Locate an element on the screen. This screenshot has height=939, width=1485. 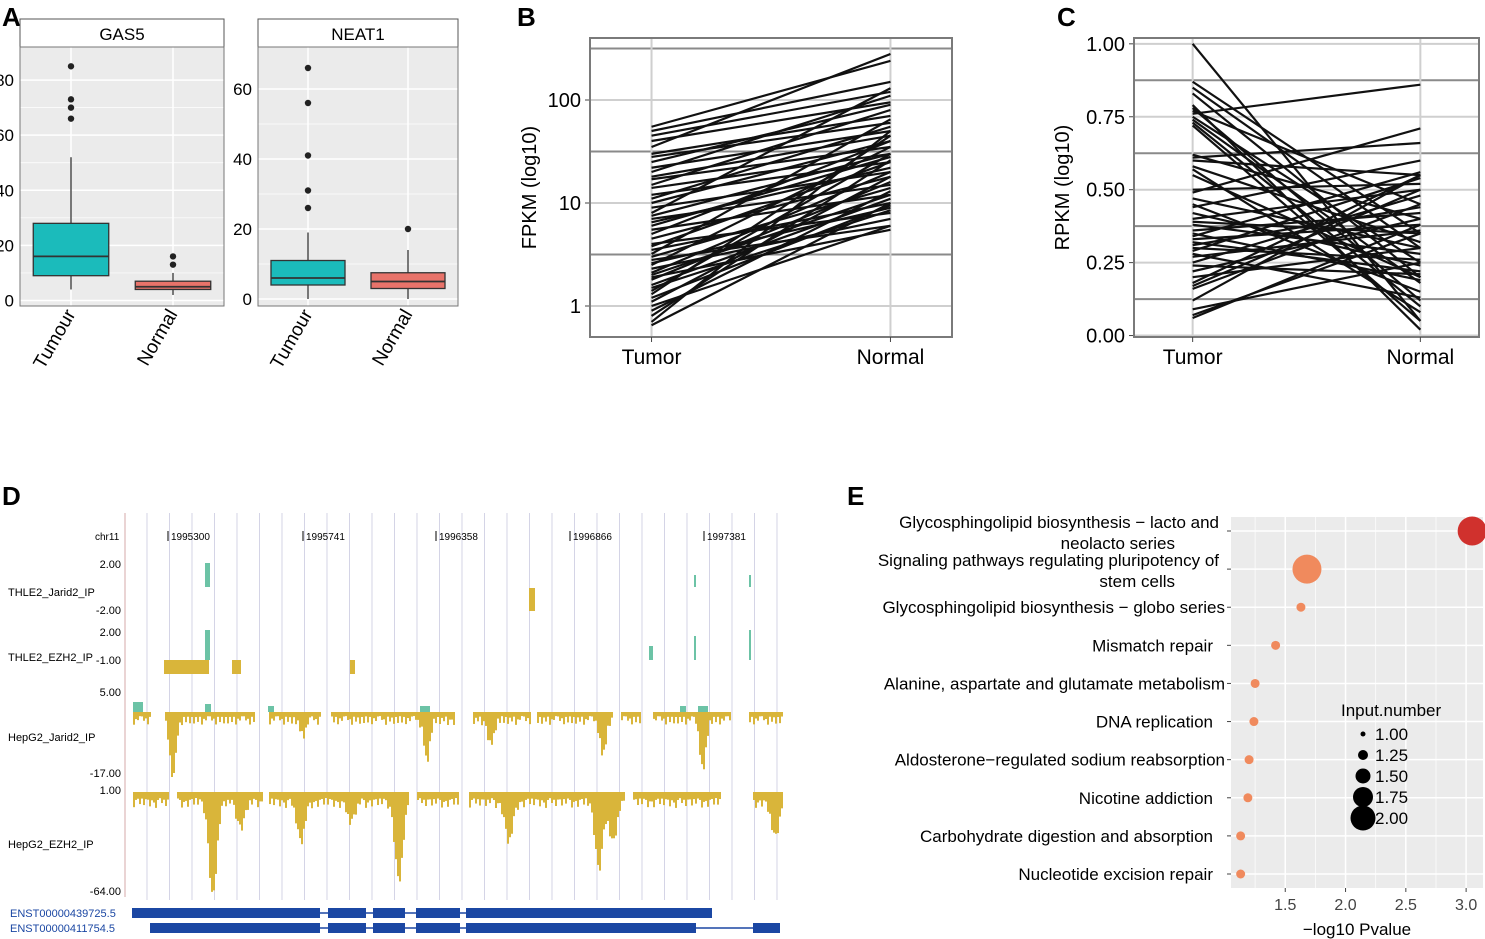
panel-label-d: D is located at coordinates (11, 496).